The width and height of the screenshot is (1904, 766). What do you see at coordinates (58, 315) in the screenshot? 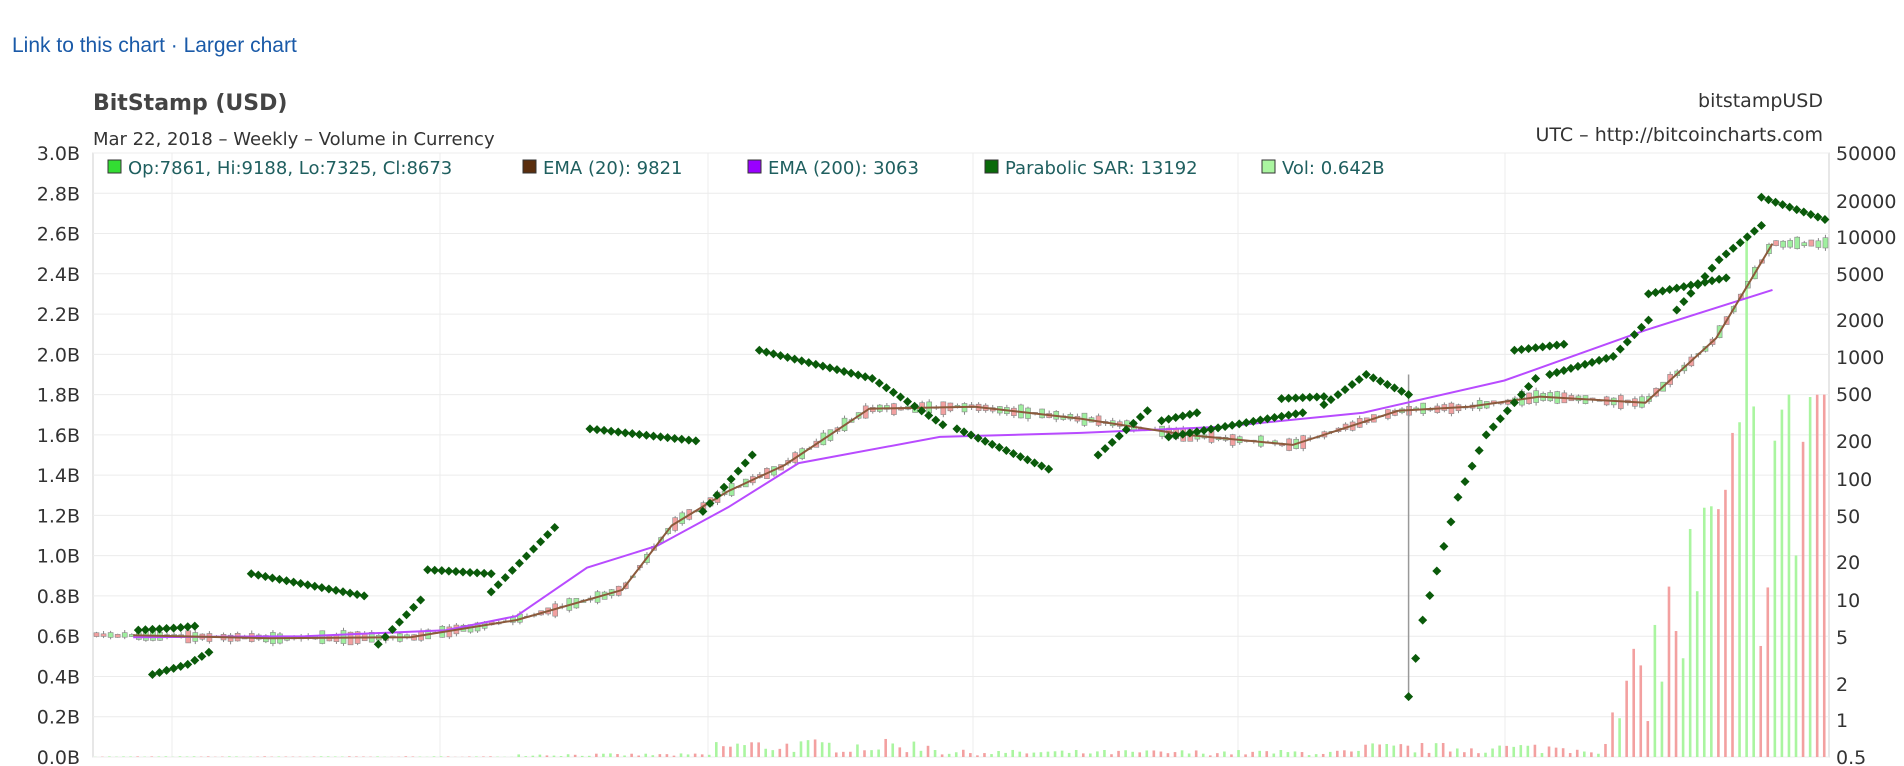
I see `left-tick-label: 2.2B` at bounding box center [58, 315].